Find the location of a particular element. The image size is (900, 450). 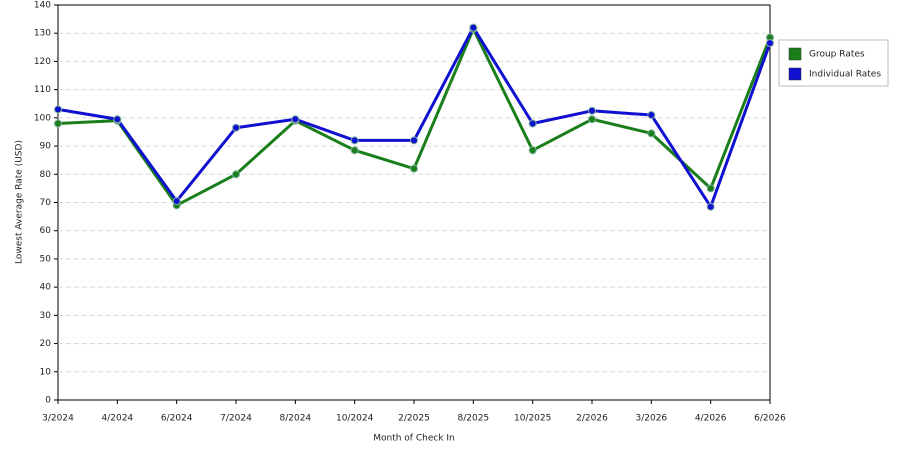

x-tick-label: 3/2024 is located at coordinates (58, 419).